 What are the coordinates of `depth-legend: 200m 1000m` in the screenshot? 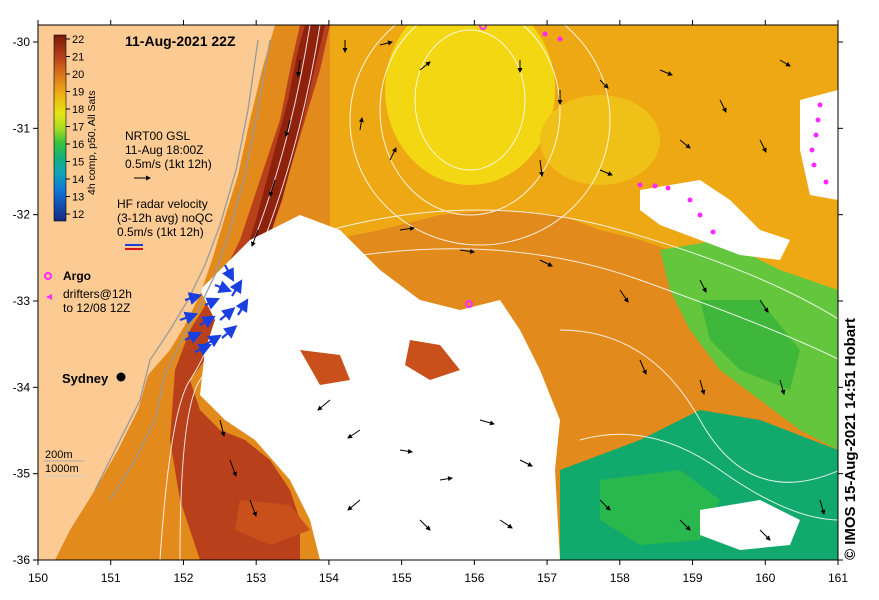 It's located at (64, 463).